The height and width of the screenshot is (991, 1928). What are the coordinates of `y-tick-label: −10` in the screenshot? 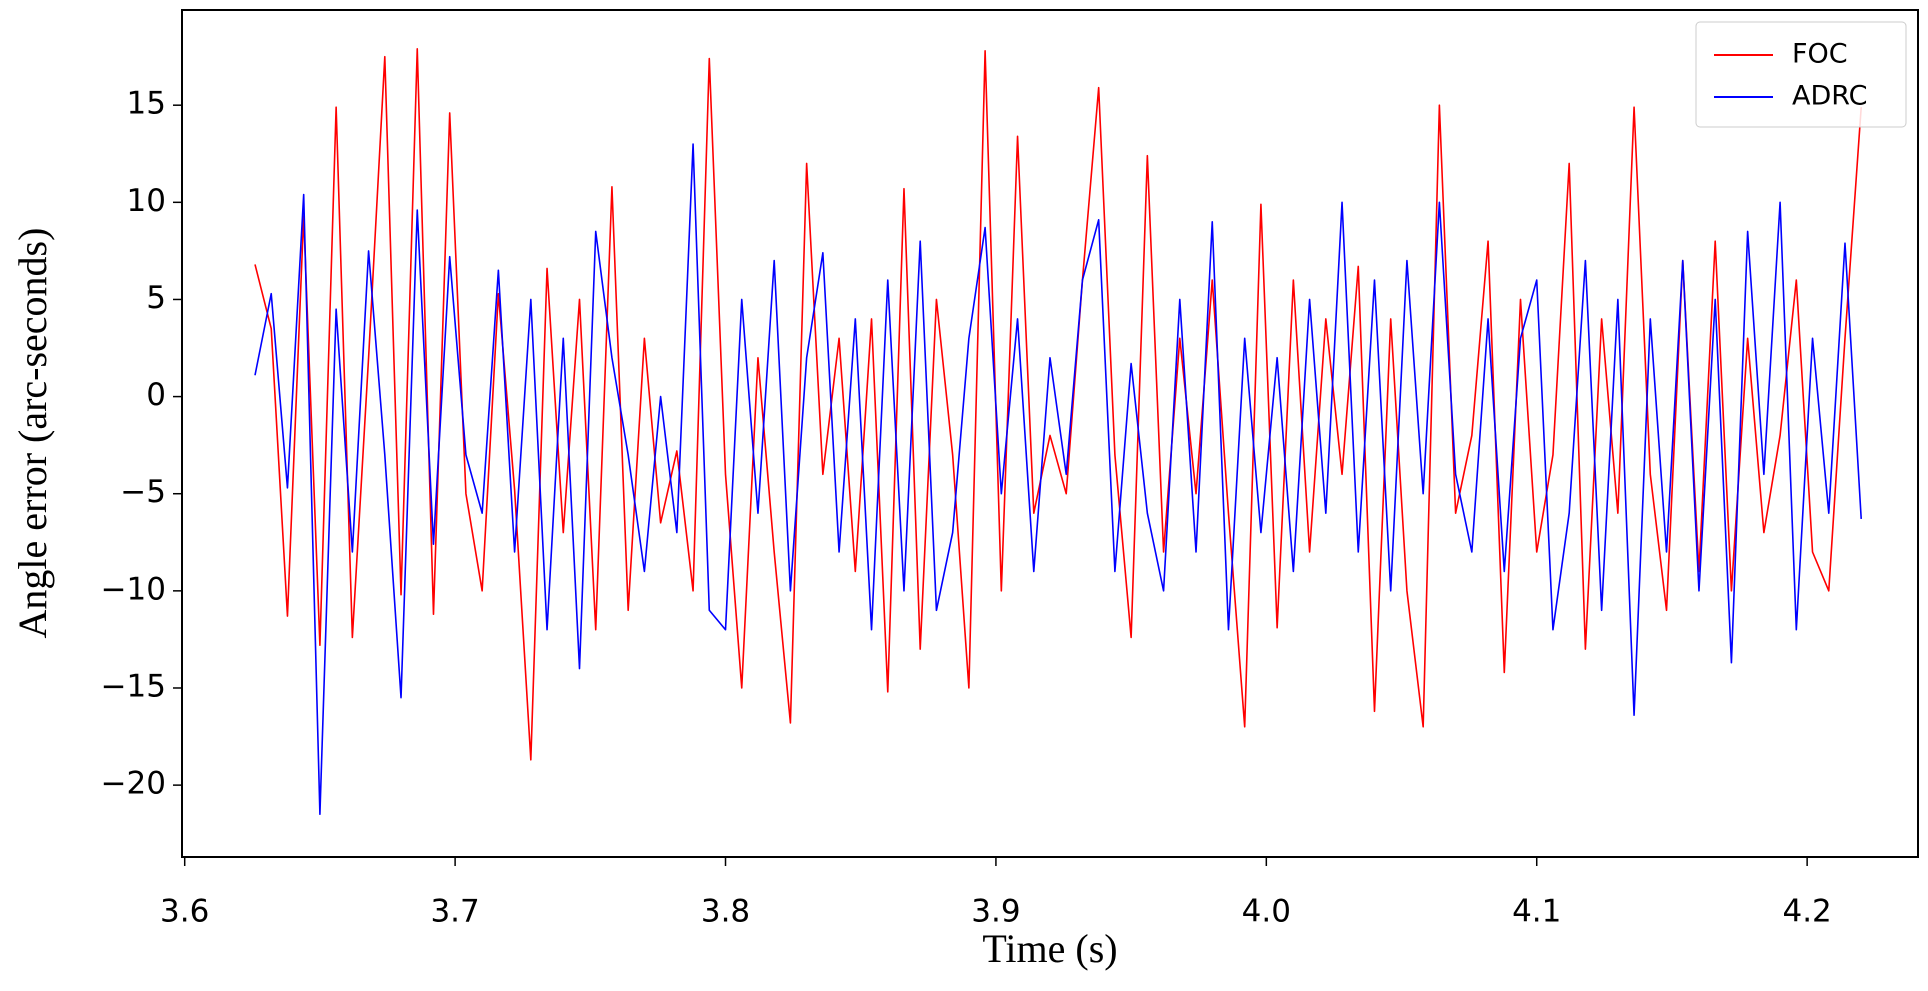 It's located at (133, 589).